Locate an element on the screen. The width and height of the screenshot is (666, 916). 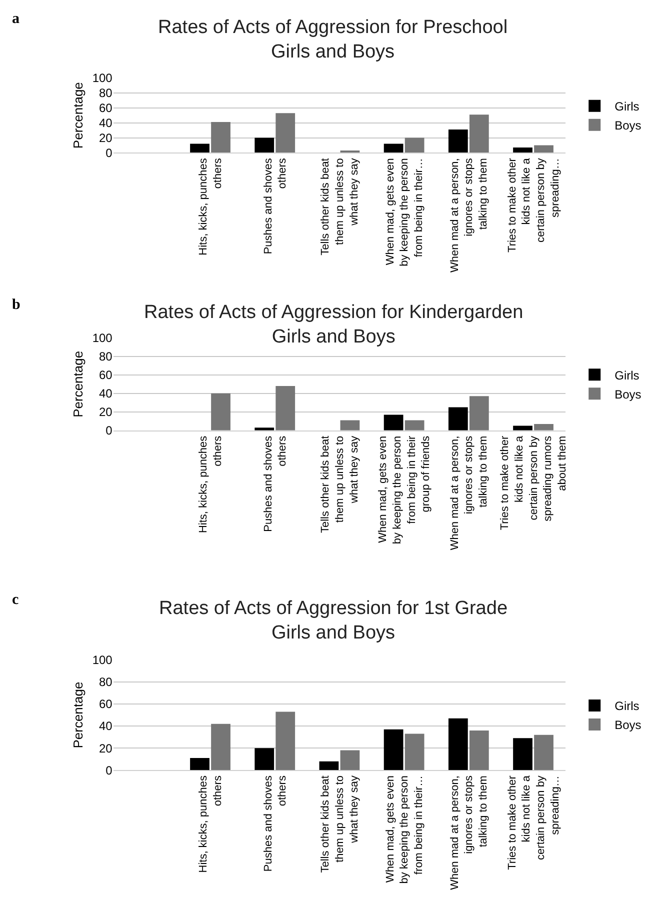
text: a is located at coordinates (16, 19).